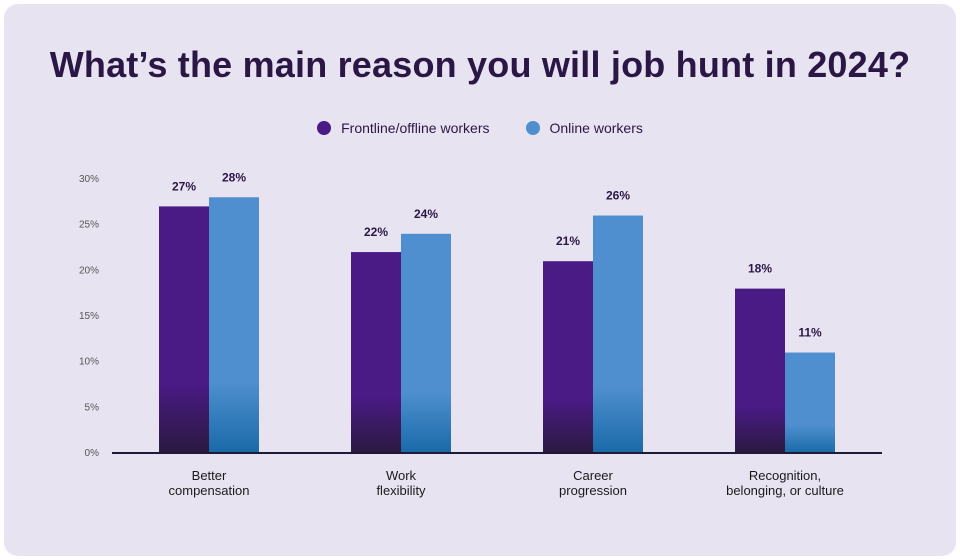 This screenshot has width=960, height=560. I want to click on x-category-label: Recognition, belonging, or culture, so click(785, 483).